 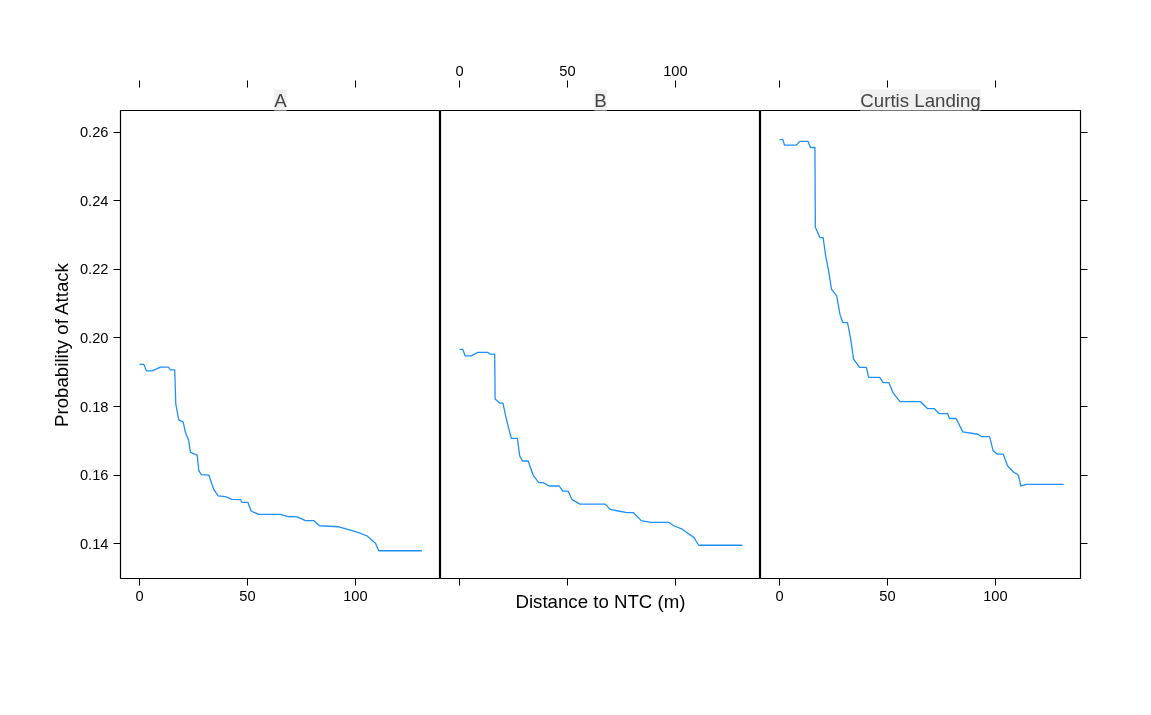 What do you see at coordinates (94, 337) in the screenshot?
I see `y-tick-label: 0.20` at bounding box center [94, 337].